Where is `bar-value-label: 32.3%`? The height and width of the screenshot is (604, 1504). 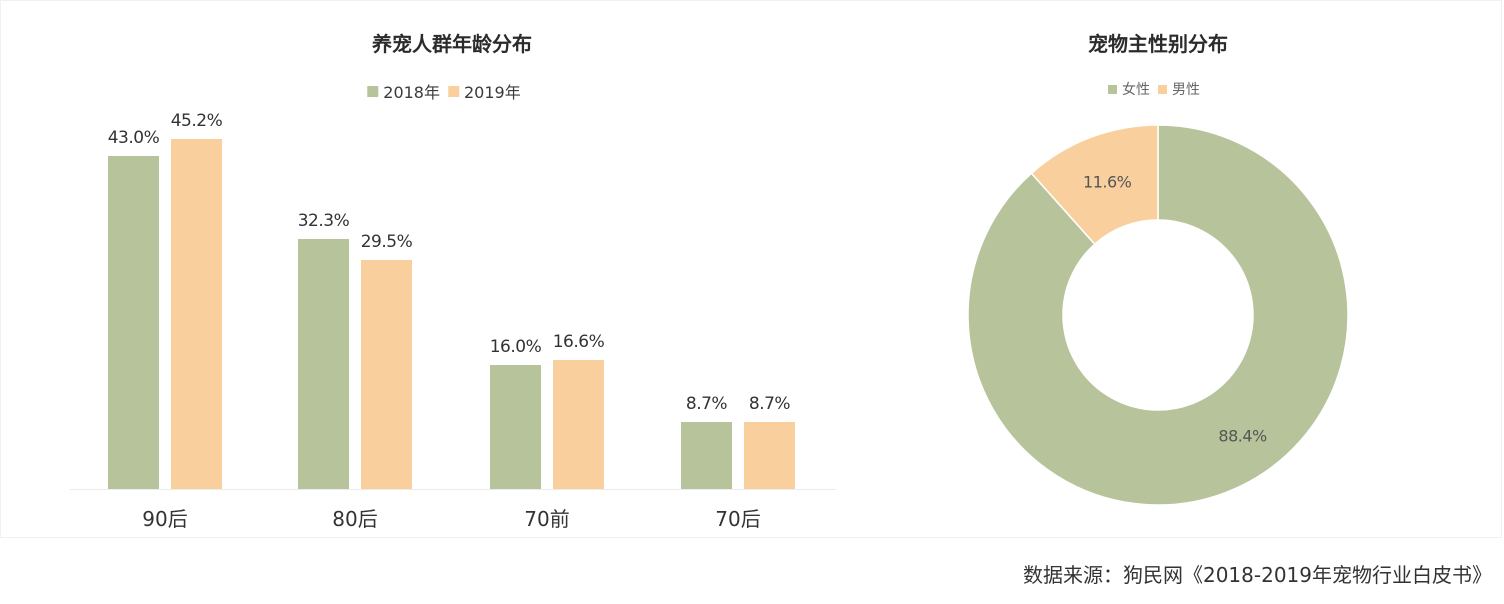 bar-value-label: 32.3% is located at coordinates (323, 220).